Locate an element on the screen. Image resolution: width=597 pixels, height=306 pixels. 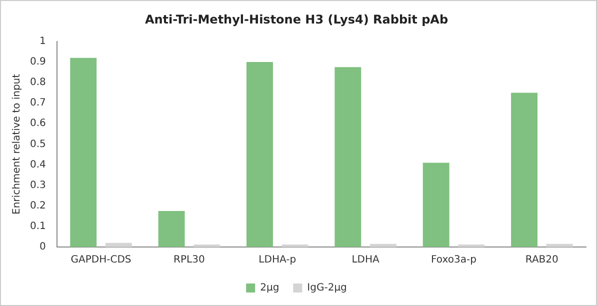
x-tick-label: RPL30 is located at coordinates (189, 260).